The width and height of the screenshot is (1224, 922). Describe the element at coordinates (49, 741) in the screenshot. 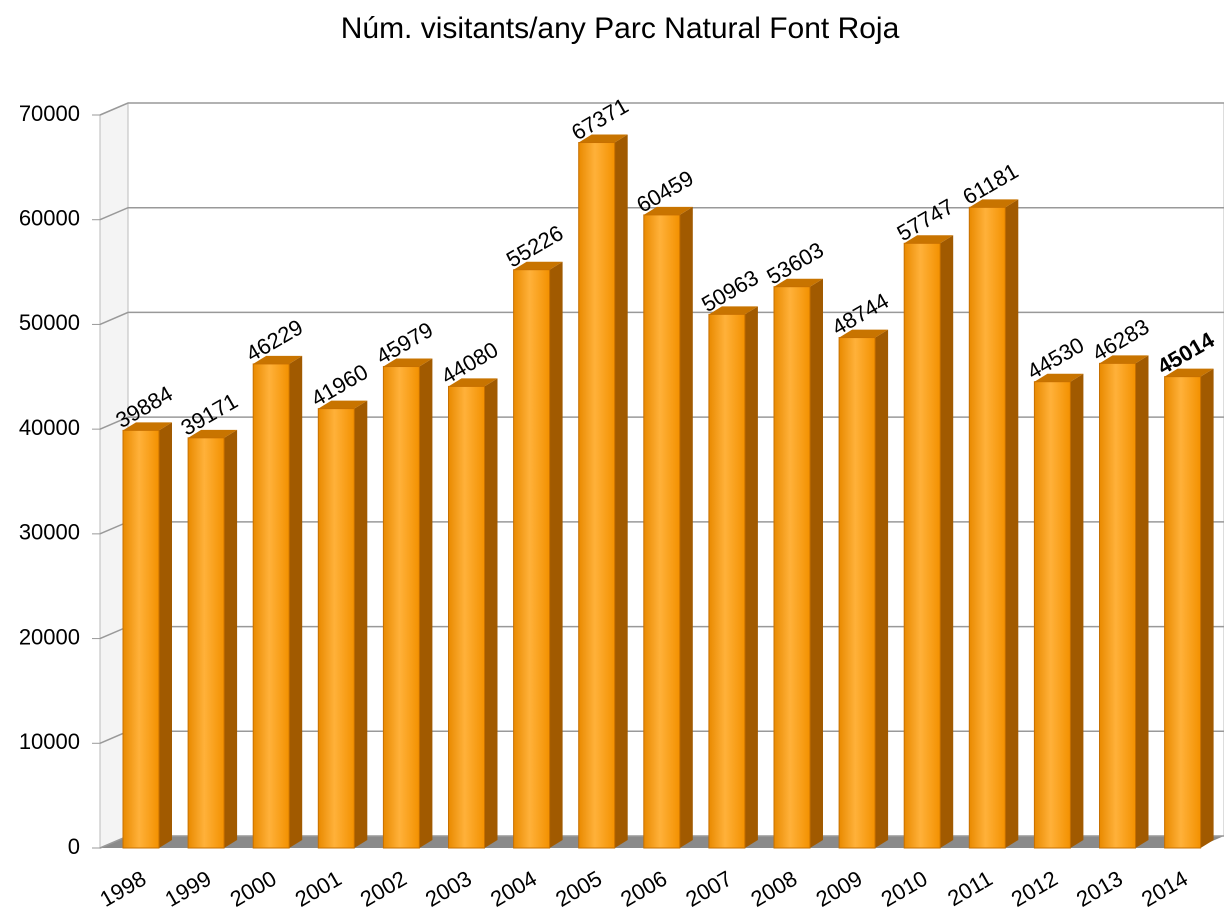

I see `y-tick-label: 10000` at that location.